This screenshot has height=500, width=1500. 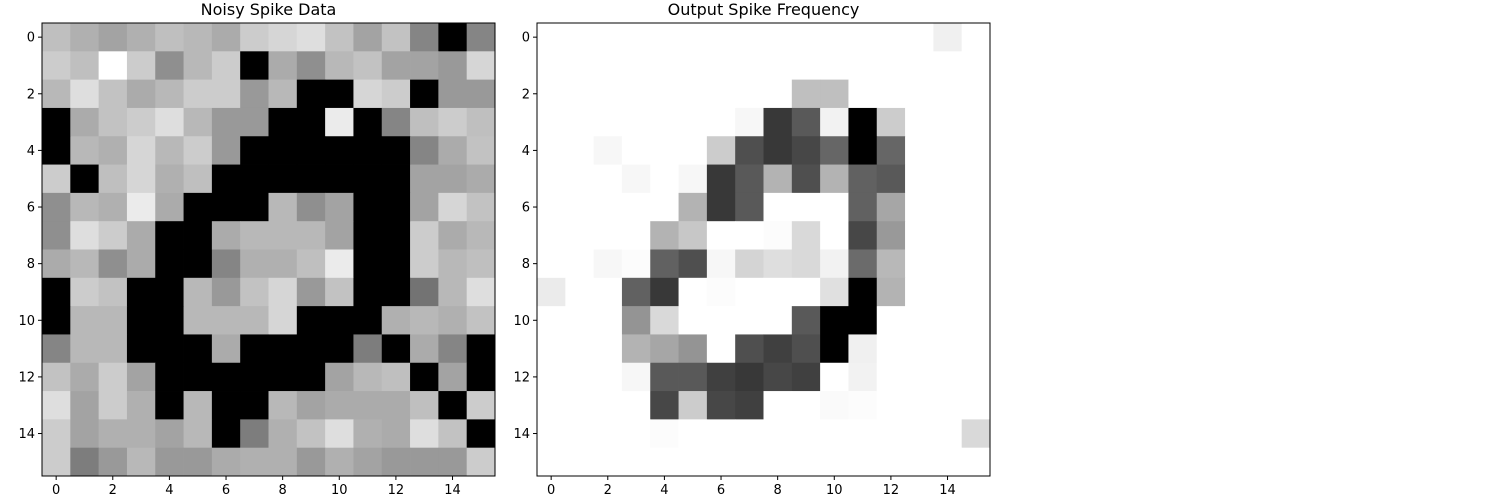 I want to click on y-tick-label: 0, so click(x=526, y=38).